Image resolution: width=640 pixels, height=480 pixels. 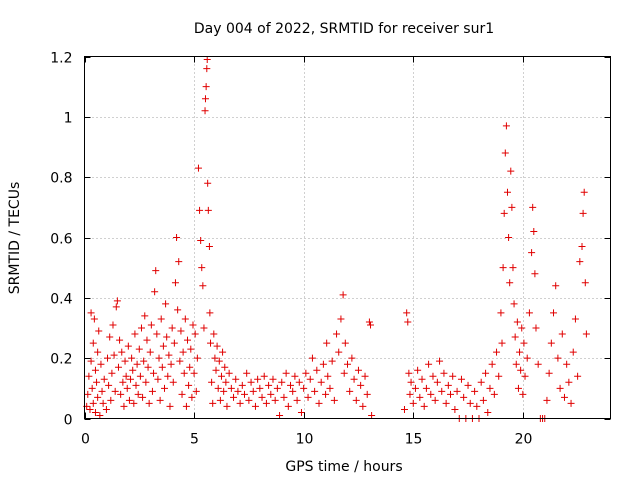 What do you see at coordinates (194, 440) in the screenshot?
I see `x-tick-label: 5` at bounding box center [194, 440].